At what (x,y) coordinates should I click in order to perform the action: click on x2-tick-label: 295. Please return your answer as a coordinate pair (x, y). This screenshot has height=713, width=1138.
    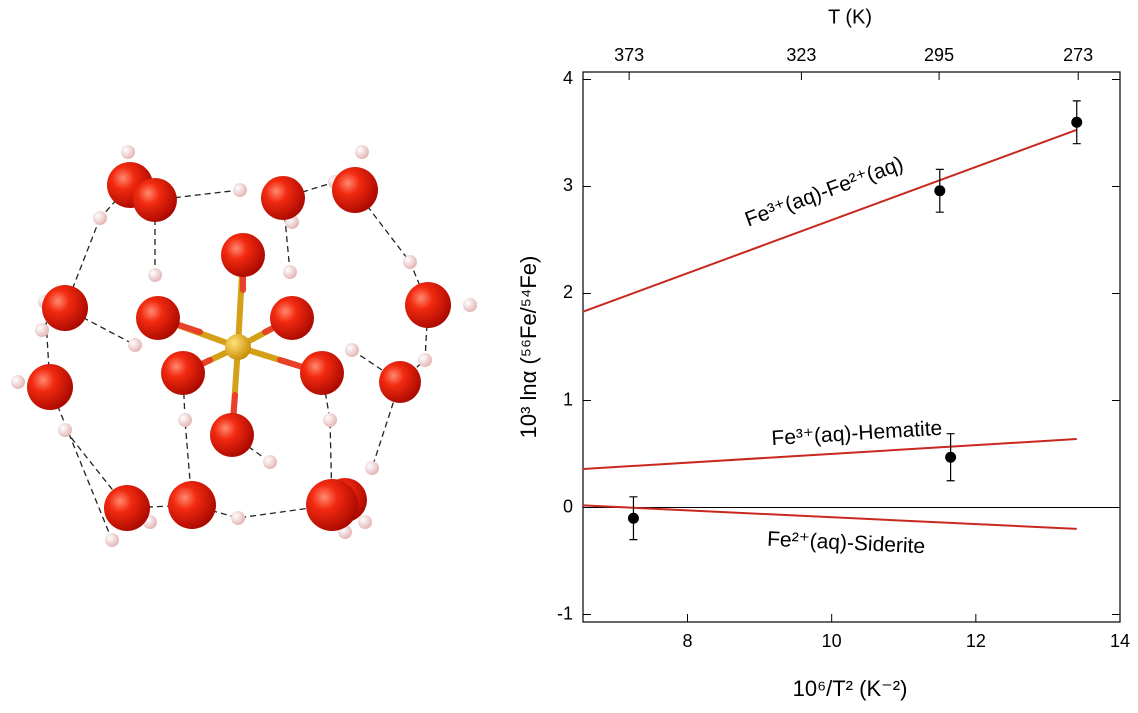
    Looking at the image, I should click on (939, 55).